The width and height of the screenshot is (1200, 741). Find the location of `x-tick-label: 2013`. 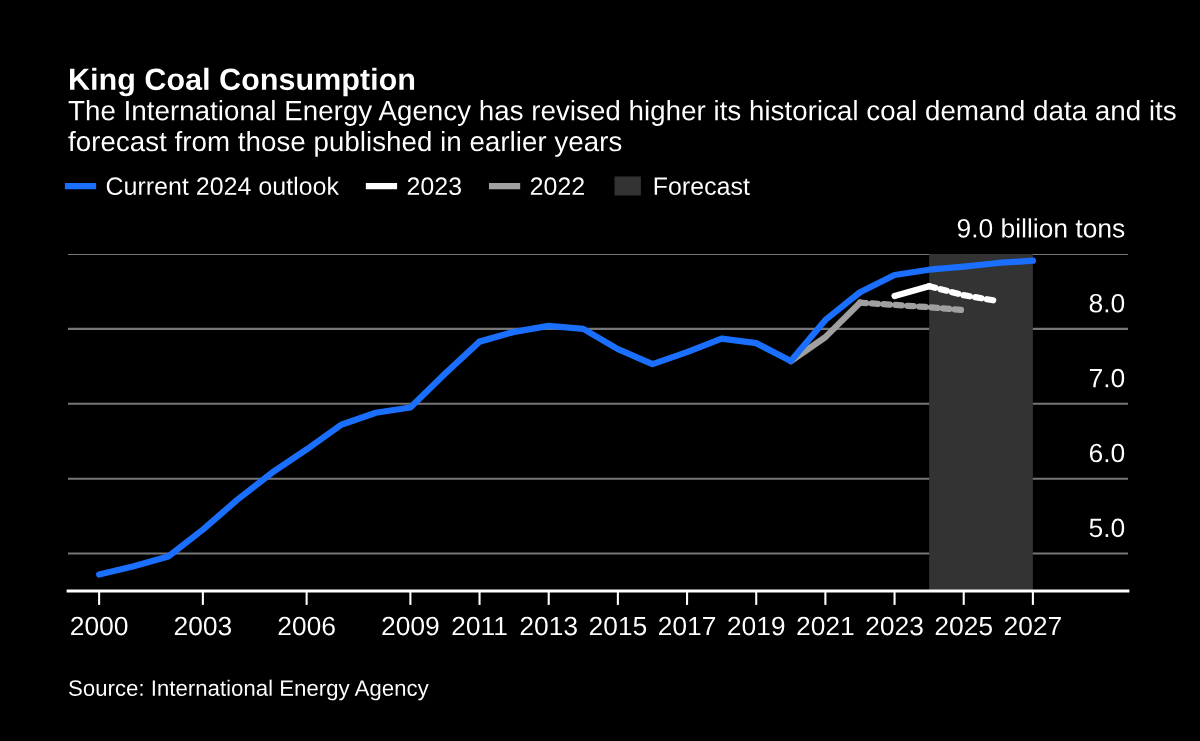

x-tick-label: 2013 is located at coordinates (548, 626).